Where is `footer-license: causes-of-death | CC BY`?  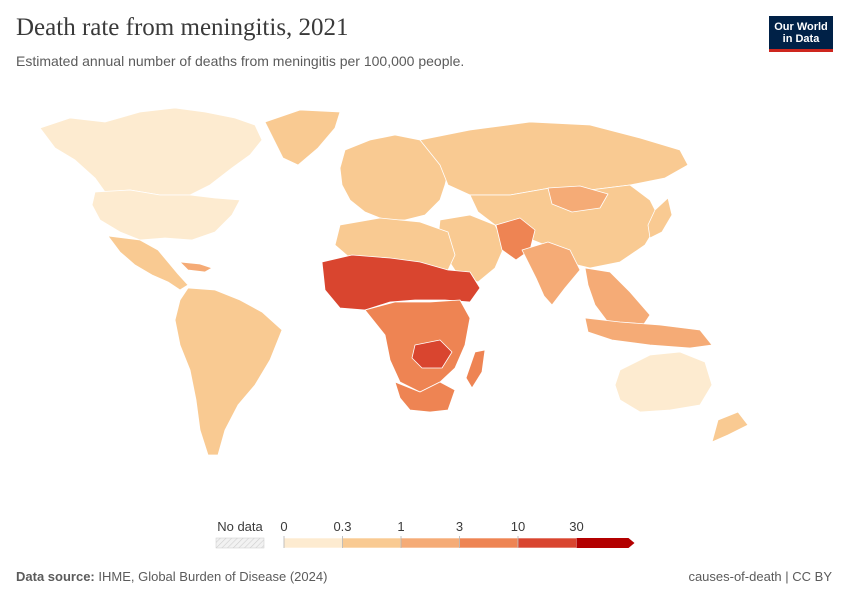
footer-license: causes-of-death | CC BY is located at coordinates (760, 576).